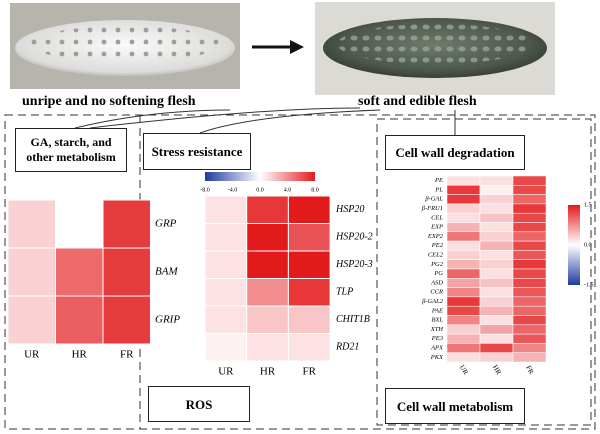 Image resolution: width=600 pixels, height=434 pixels. Describe the element at coordinates (432, 301) in the screenshot. I see `gene-label: β-GAL2` at that location.